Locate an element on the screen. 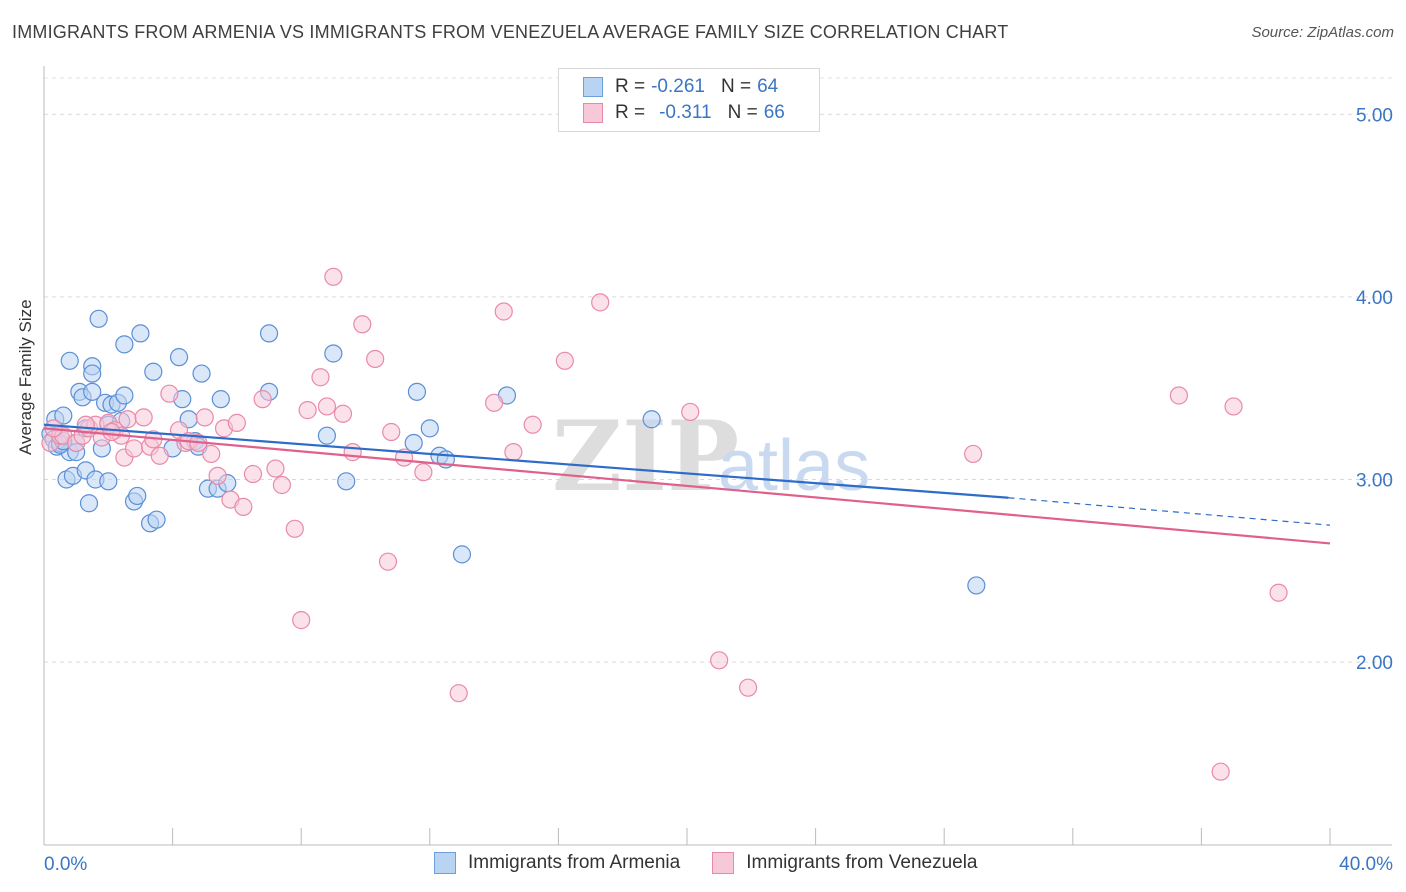 The image size is (1406, 892). legend-n-value-venezuela: 66 is located at coordinates (774, 112).